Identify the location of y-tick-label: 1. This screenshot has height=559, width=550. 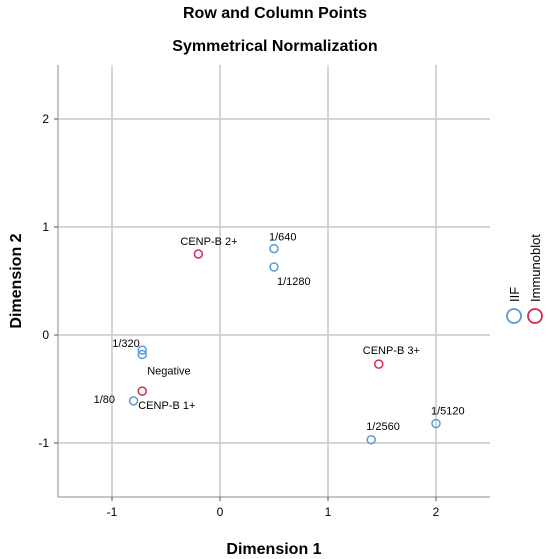
(45, 227).